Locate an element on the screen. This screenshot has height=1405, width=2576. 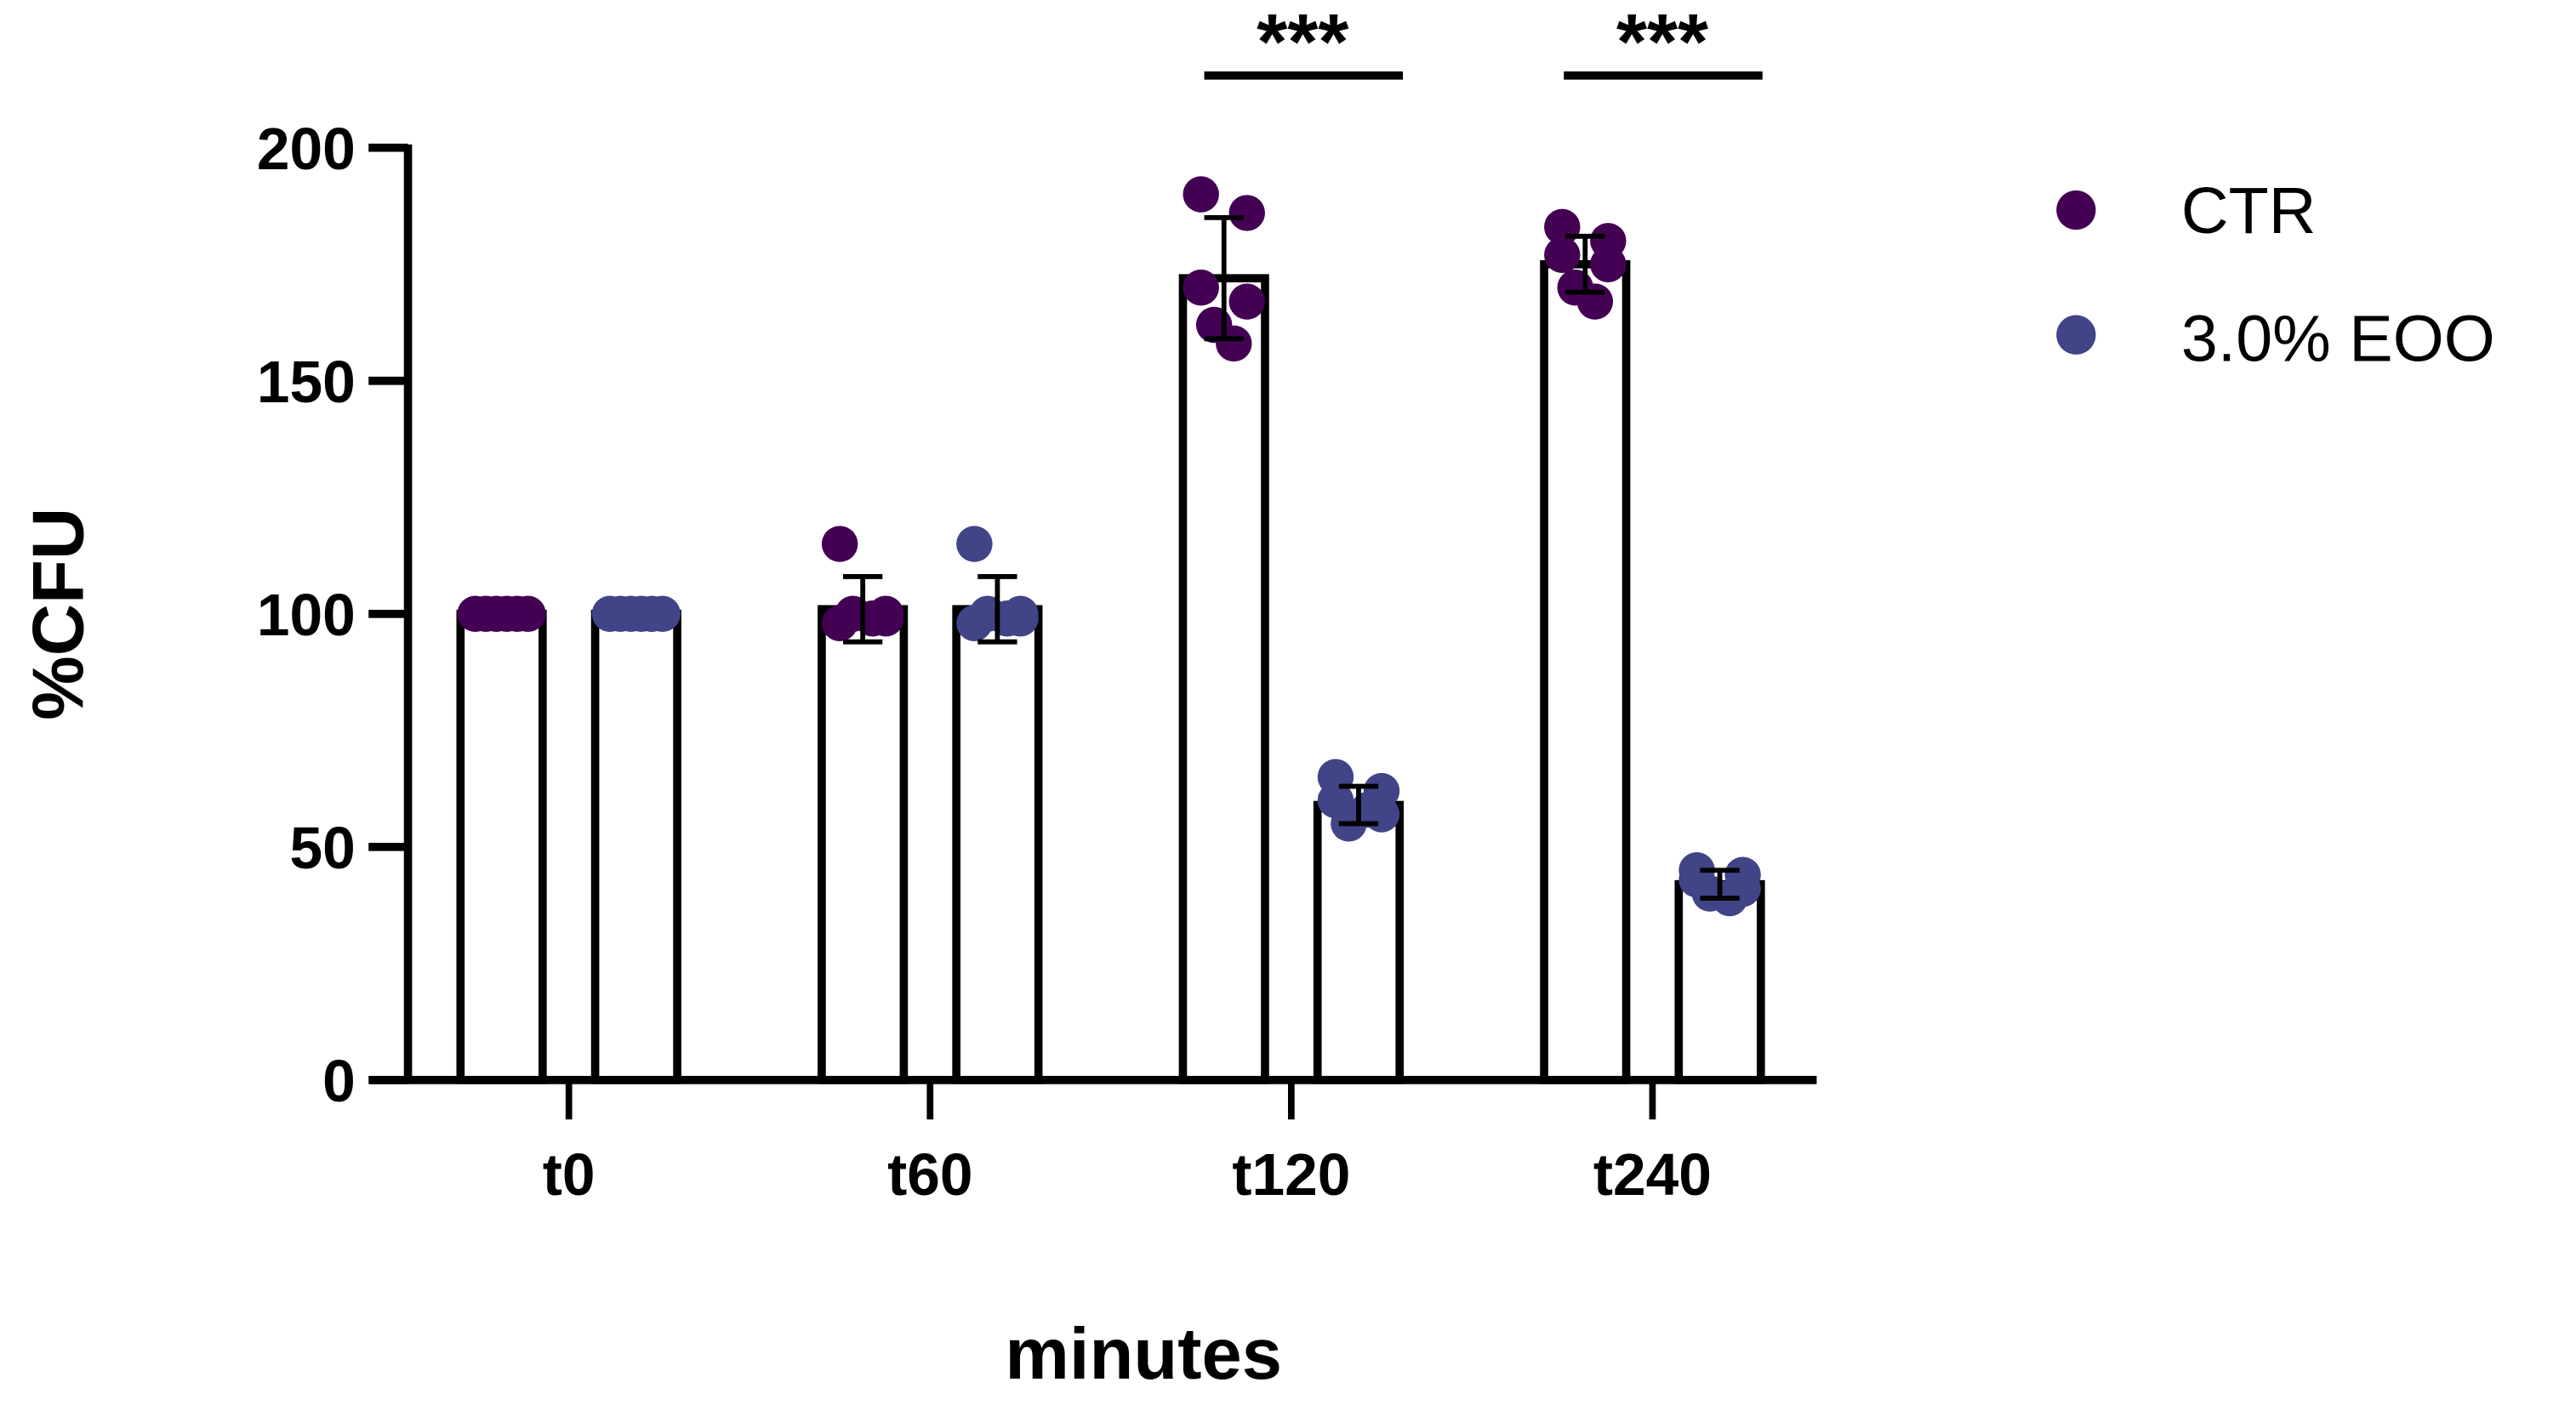
y-tick-label: 150 is located at coordinates (306, 382).